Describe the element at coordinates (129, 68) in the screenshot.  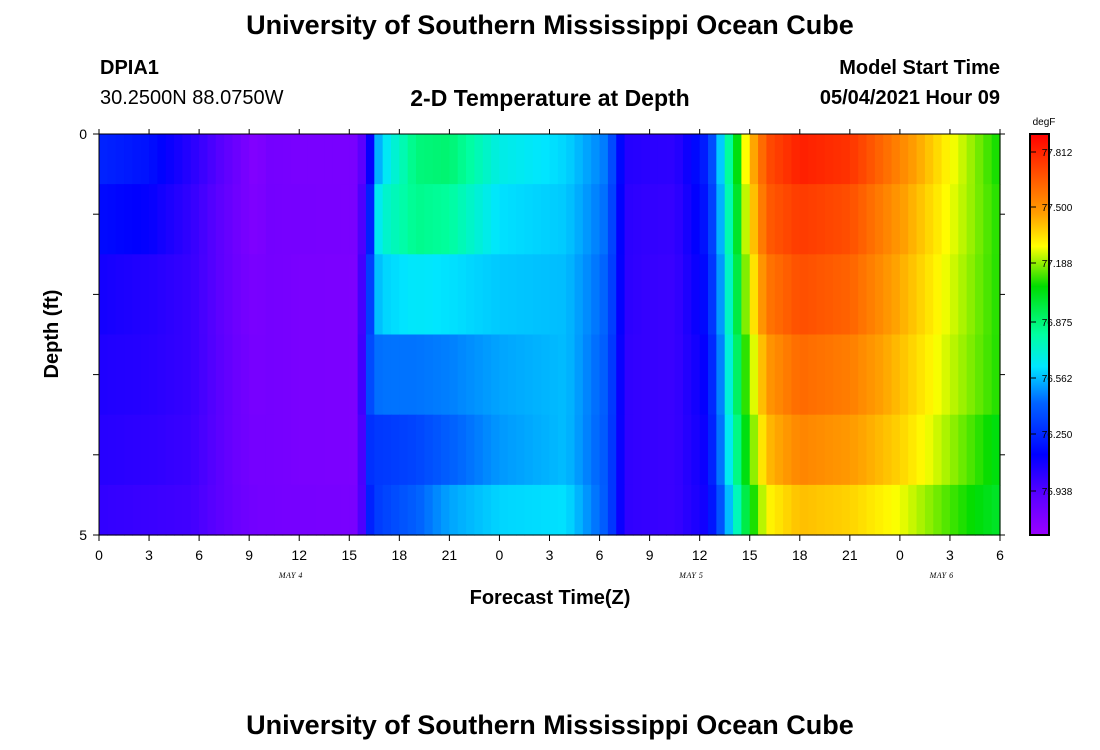
I see `station-id: DPIA1` at that location.